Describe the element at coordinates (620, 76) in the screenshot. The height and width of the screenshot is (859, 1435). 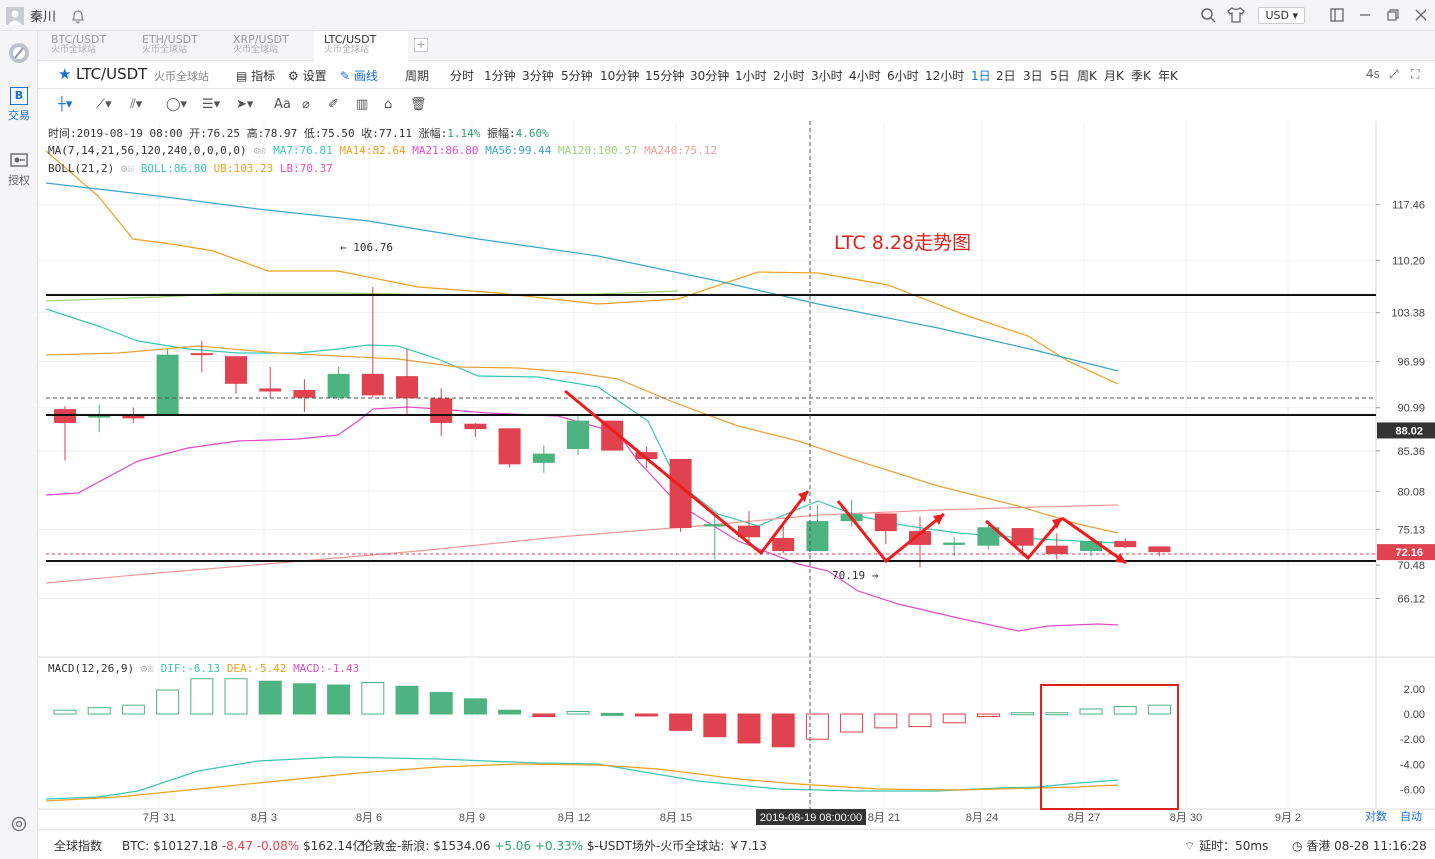
I see `period-4: 10分钟` at that location.